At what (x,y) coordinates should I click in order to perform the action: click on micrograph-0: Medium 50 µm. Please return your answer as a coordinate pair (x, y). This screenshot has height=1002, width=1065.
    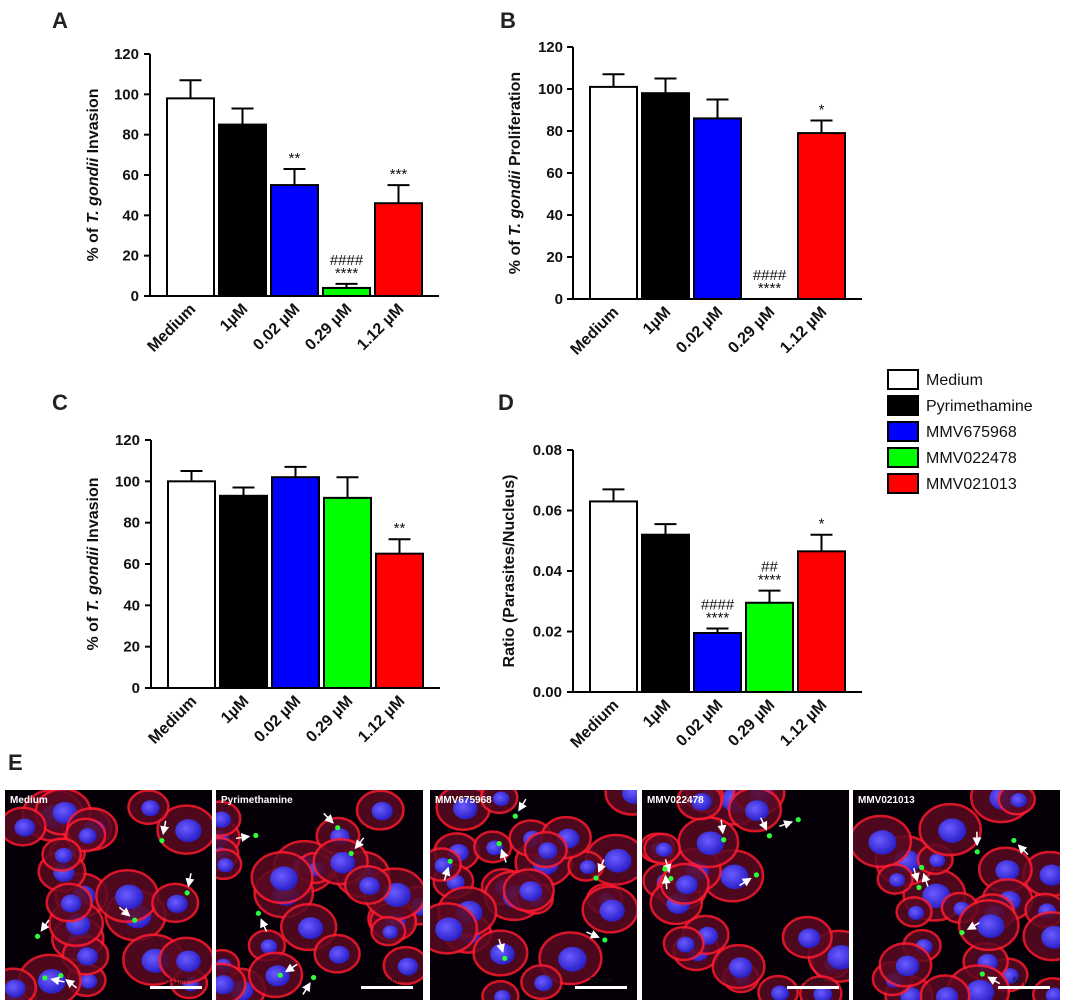
    Looking at the image, I should click on (108, 895).